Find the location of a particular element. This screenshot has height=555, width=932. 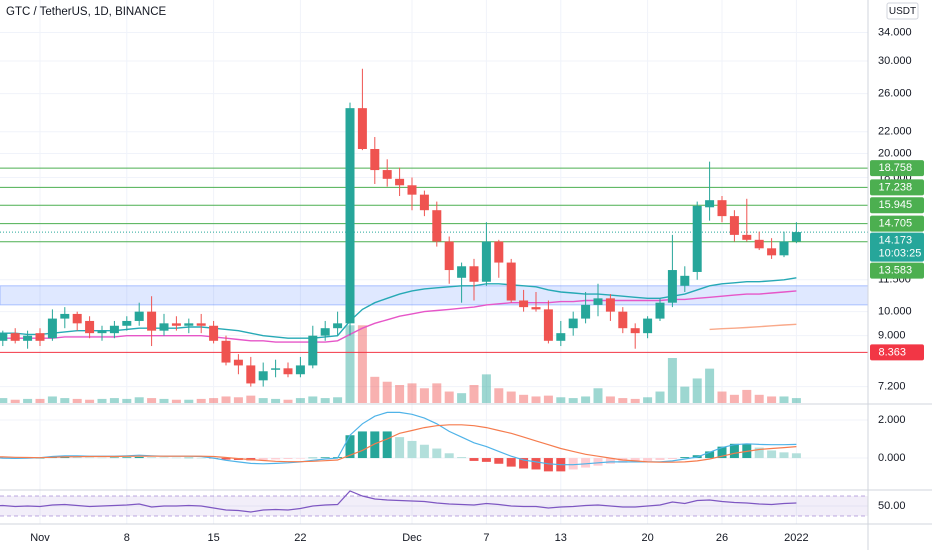

x-tick-label: 8 is located at coordinates (127, 538).